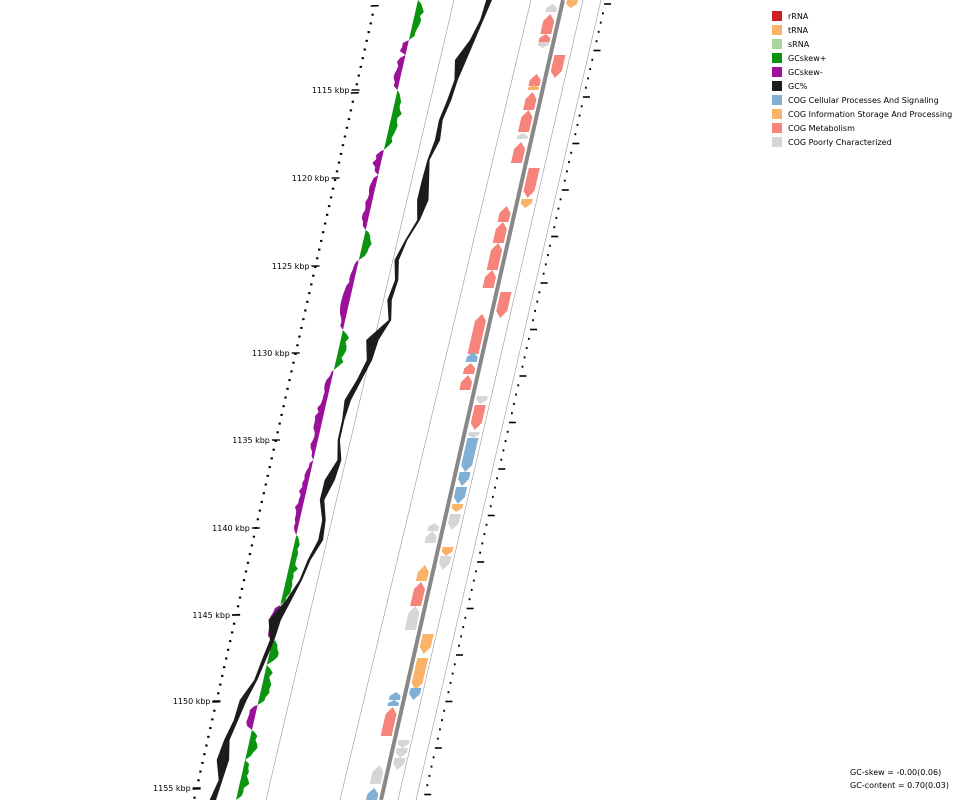  I want to click on axis-label: 1150 kbp, so click(192, 701).